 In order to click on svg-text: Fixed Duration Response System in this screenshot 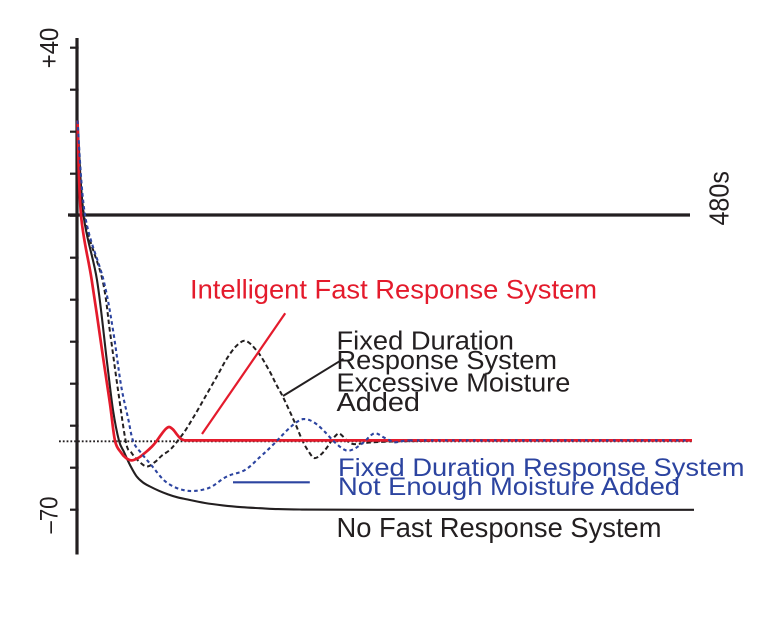, I will do `click(541, 468)`.